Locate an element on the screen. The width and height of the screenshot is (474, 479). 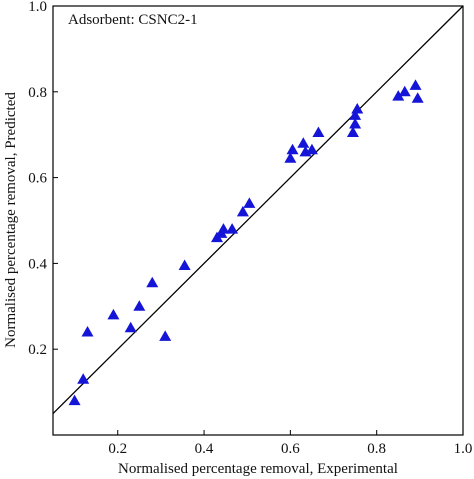
x-tick-label: 0.8 is located at coordinates (376, 449).